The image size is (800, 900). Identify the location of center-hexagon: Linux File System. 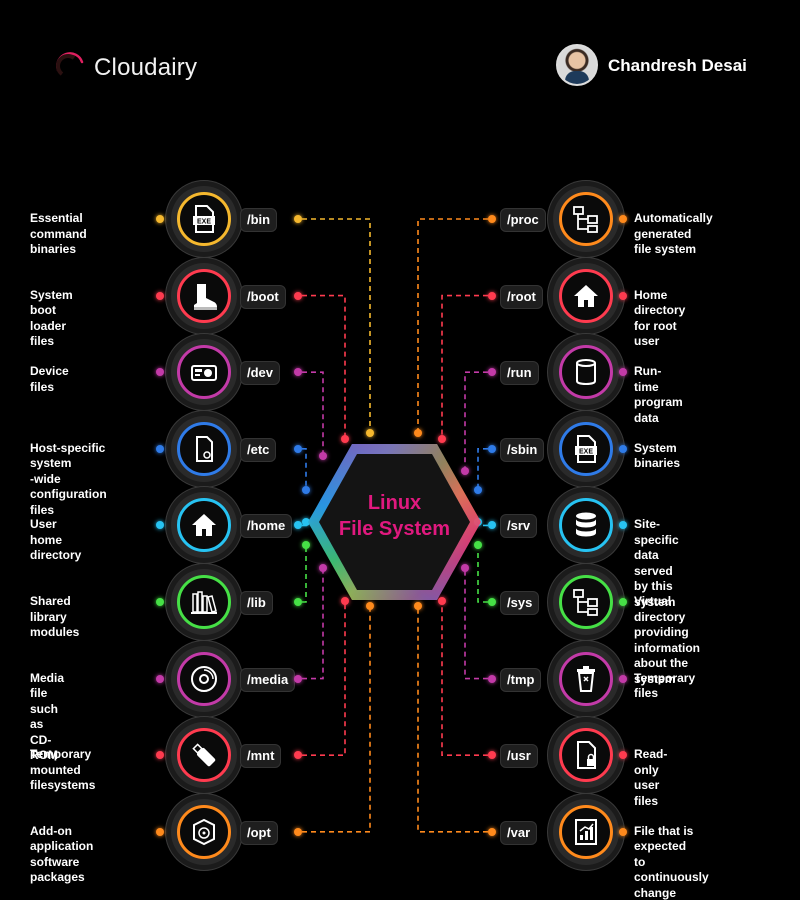
(394, 522).